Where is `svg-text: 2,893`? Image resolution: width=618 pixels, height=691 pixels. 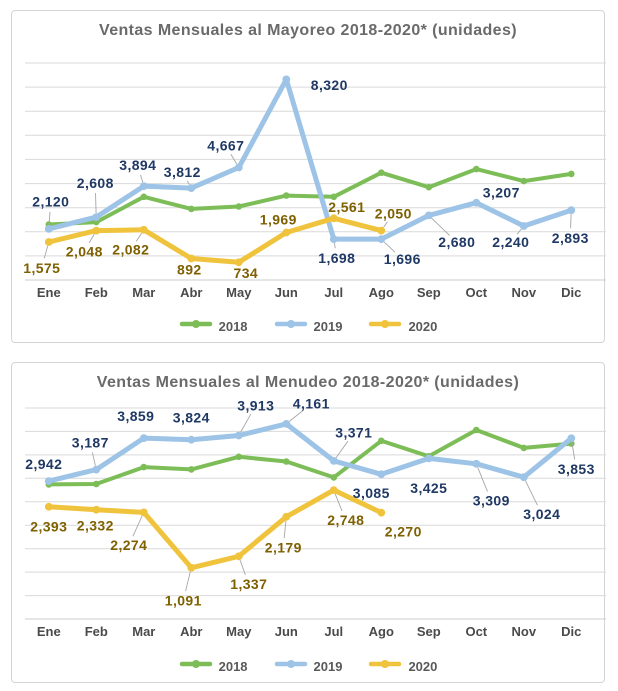 svg-text: 2,893 is located at coordinates (570, 238).